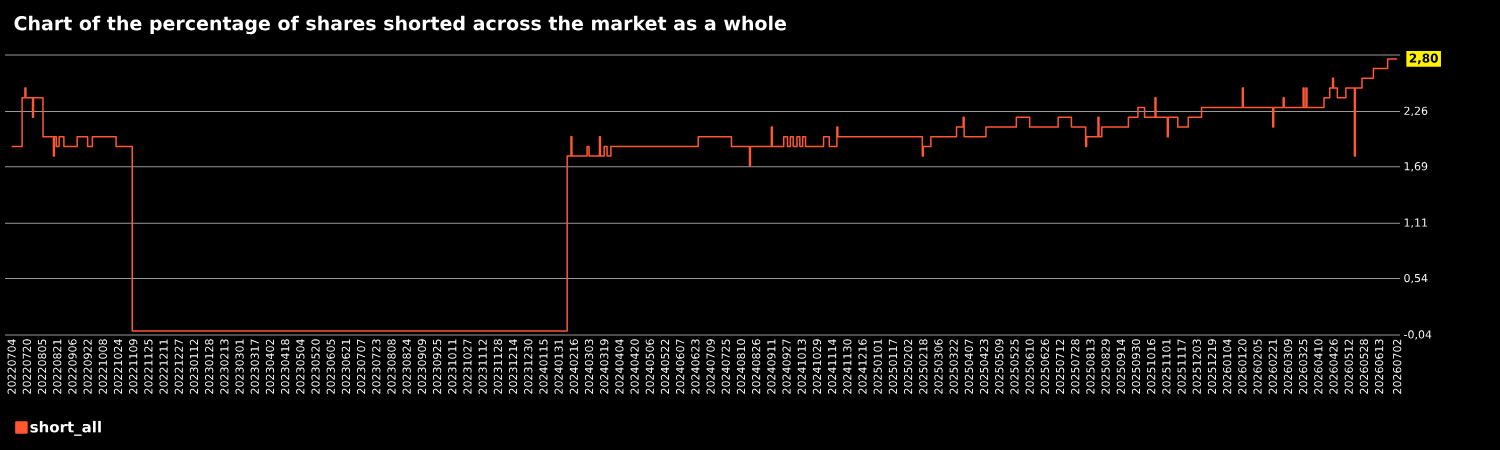  What do you see at coordinates (543, 366) in the screenshot?
I see `x-tick-label: 20240115` at bounding box center [543, 366].